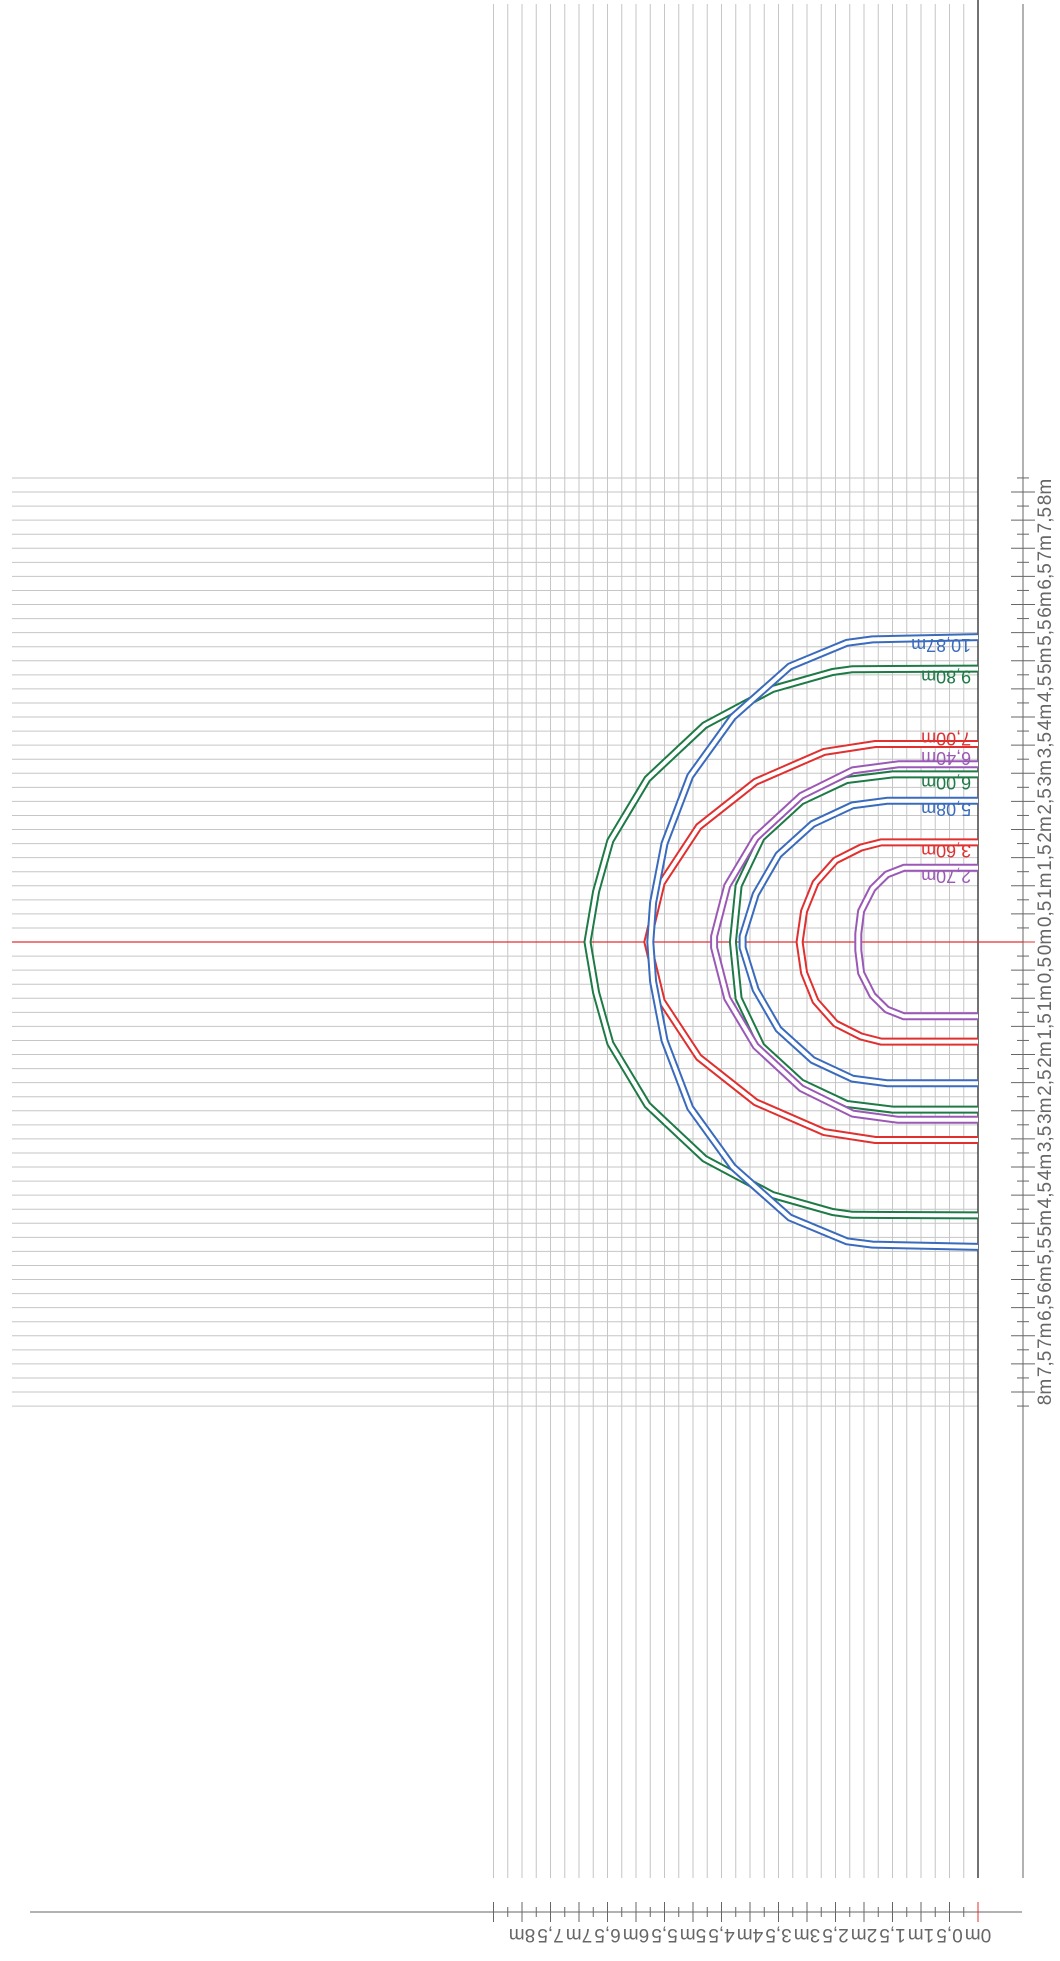  I want to click on x-tick-label: 2m, so click(864, 1934).